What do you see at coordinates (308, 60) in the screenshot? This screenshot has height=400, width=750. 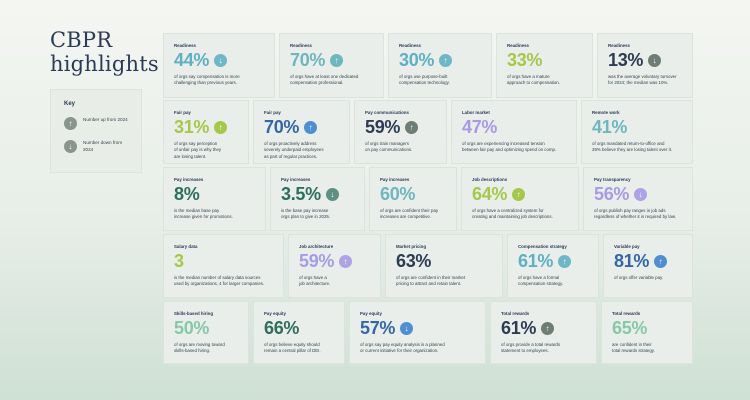 I see `card-value: 70%` at bounding box center [308, 60].